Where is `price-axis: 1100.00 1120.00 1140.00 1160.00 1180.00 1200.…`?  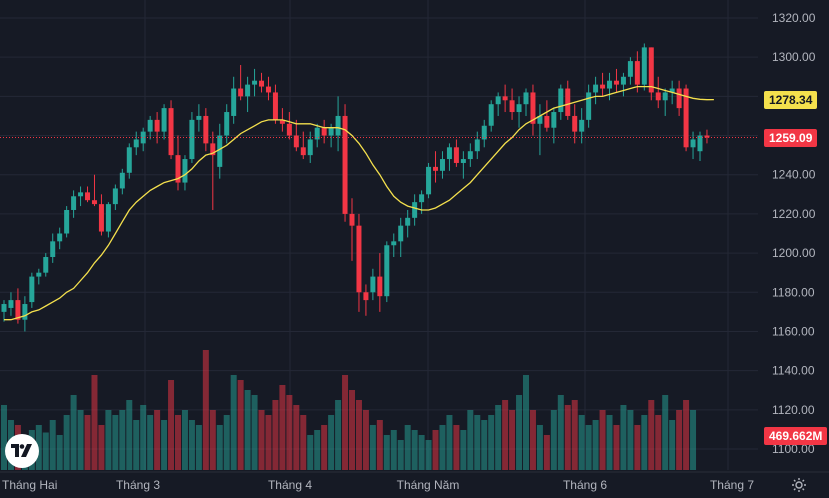 price-axis: 1100.00 1120.00 1140.00 1160.00 1180.00 1200.… is located at coordinates (794, 233).